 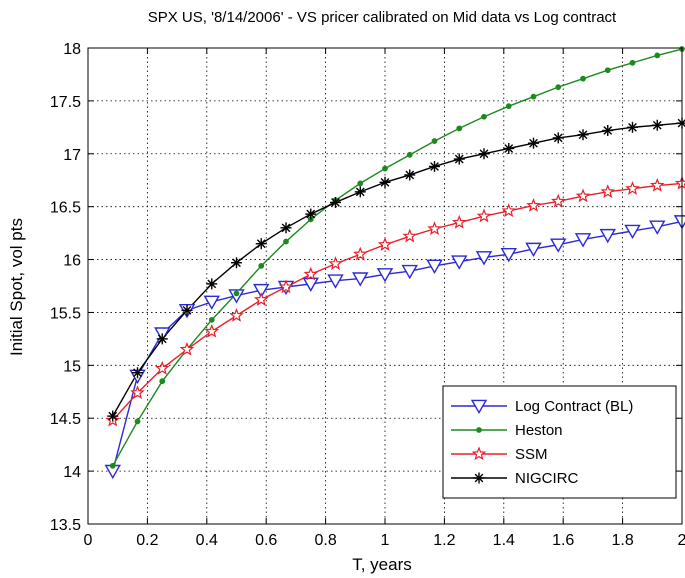 I want to click on legend-label: SSM, so click(x=531, y=454).